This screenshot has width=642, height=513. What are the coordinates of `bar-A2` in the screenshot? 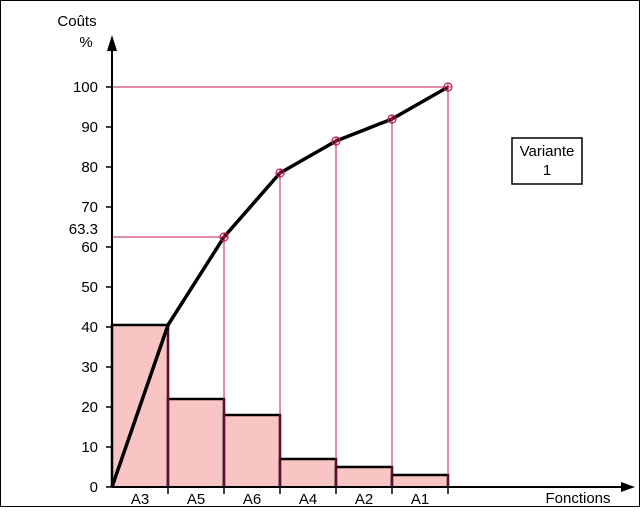 It's located at (364, 477).